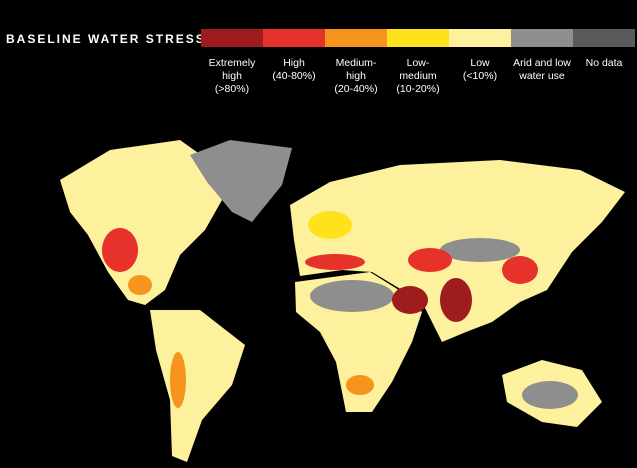  I want to click on south-africa, so click(360, 385).